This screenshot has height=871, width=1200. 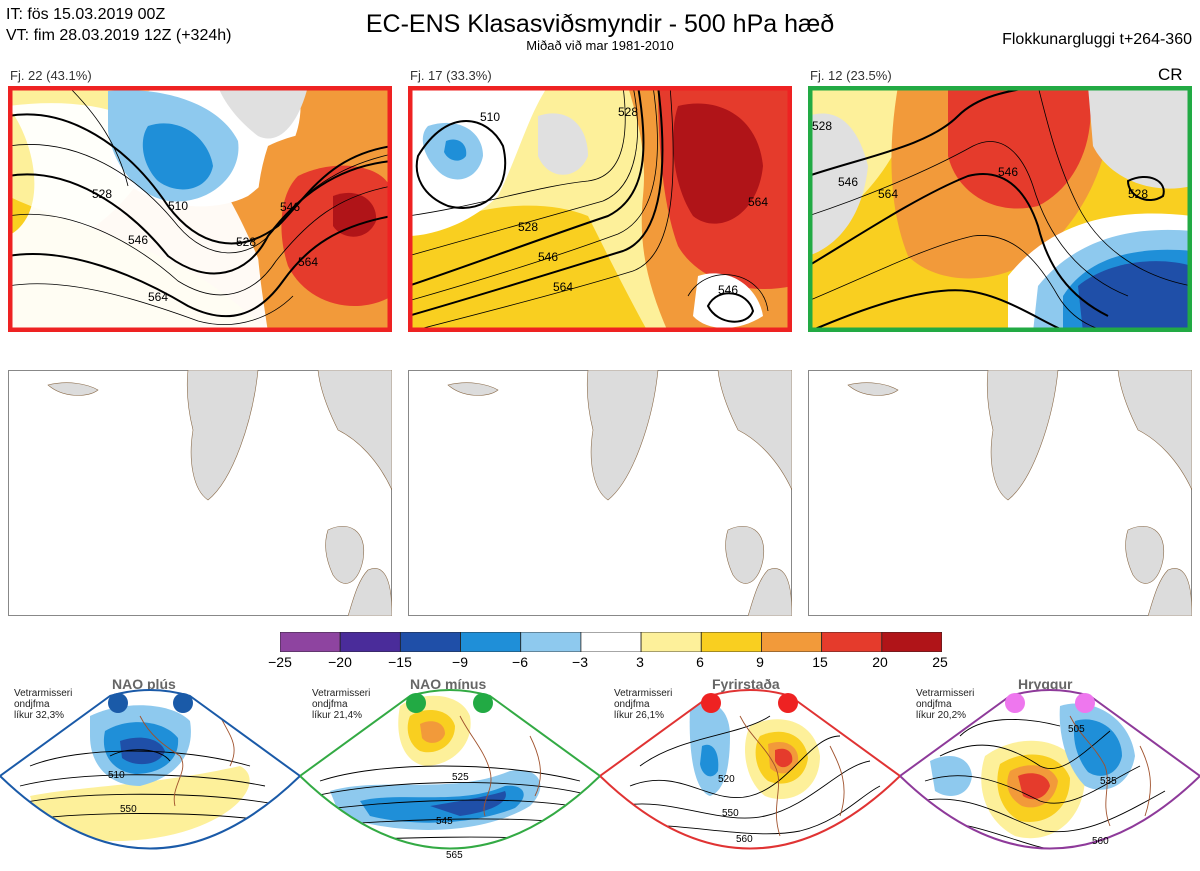 I want to click on panel-3-border, so click(x=1000, y=209).